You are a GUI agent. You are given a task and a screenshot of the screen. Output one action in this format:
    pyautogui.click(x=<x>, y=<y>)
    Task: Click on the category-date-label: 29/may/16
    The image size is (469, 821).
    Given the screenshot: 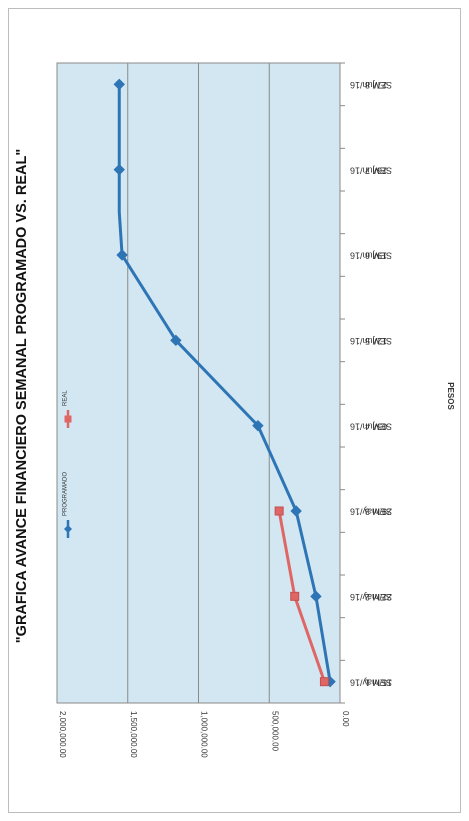 What is the action you would take?
    pyautogui.click(x=371, y=512)
    